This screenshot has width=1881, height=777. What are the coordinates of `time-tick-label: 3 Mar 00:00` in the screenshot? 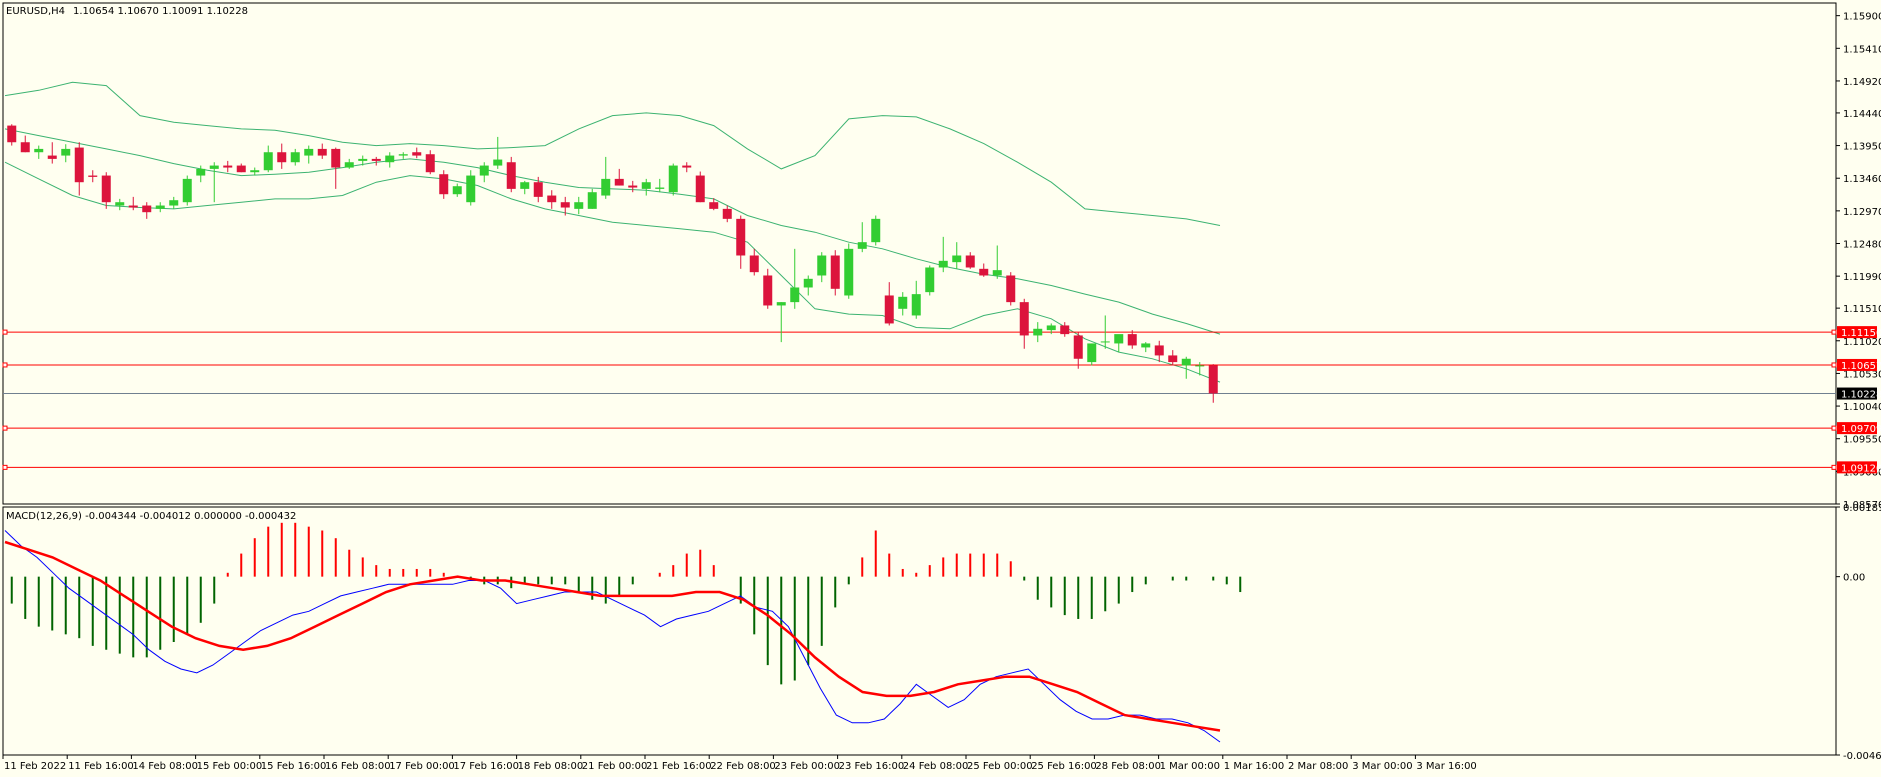 It's located at (1382, 766).